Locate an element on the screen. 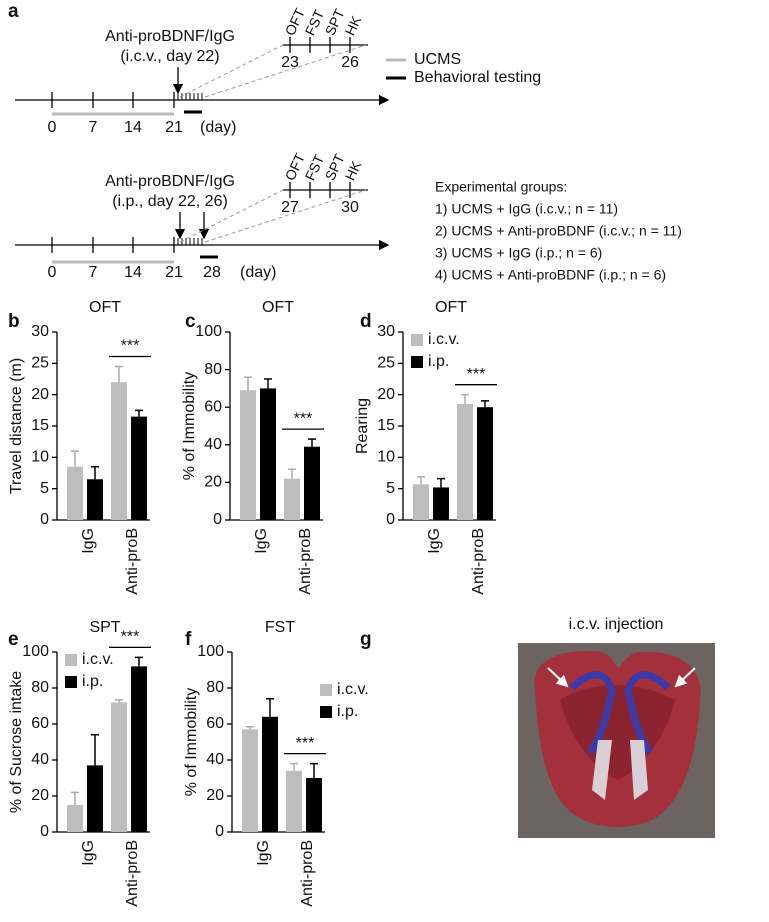 This screenshot has width=769, height=922. inset-day: 26 is located at coordinates (350, 62).